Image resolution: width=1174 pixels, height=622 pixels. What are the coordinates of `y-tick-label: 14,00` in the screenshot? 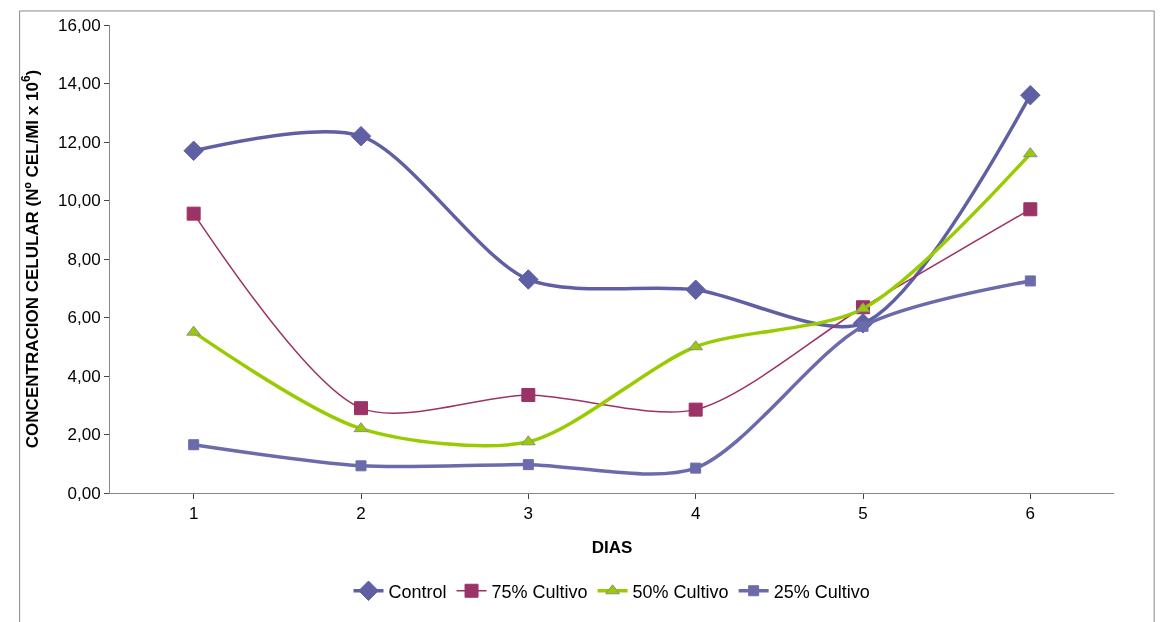 It's located at (79, 84).